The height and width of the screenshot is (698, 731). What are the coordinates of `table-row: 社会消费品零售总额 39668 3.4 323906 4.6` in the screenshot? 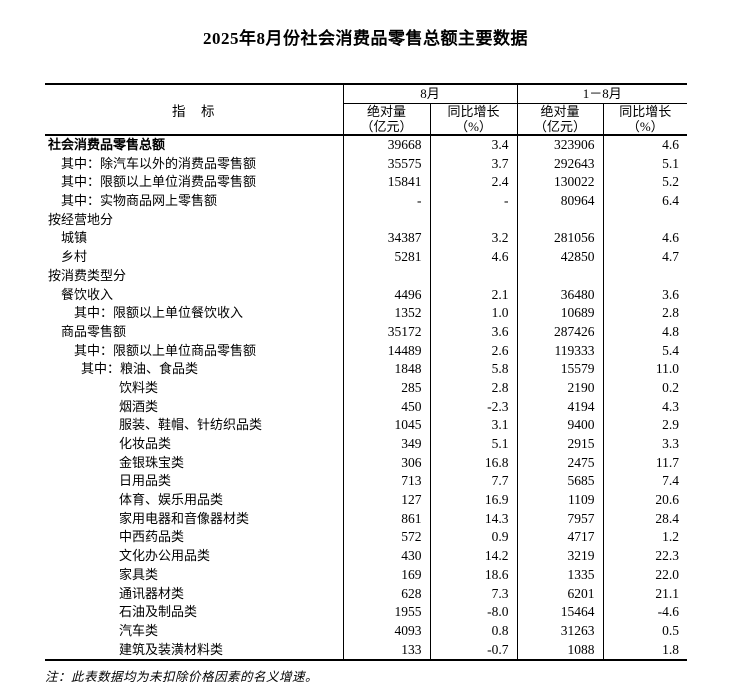 It's located at (366, 145).